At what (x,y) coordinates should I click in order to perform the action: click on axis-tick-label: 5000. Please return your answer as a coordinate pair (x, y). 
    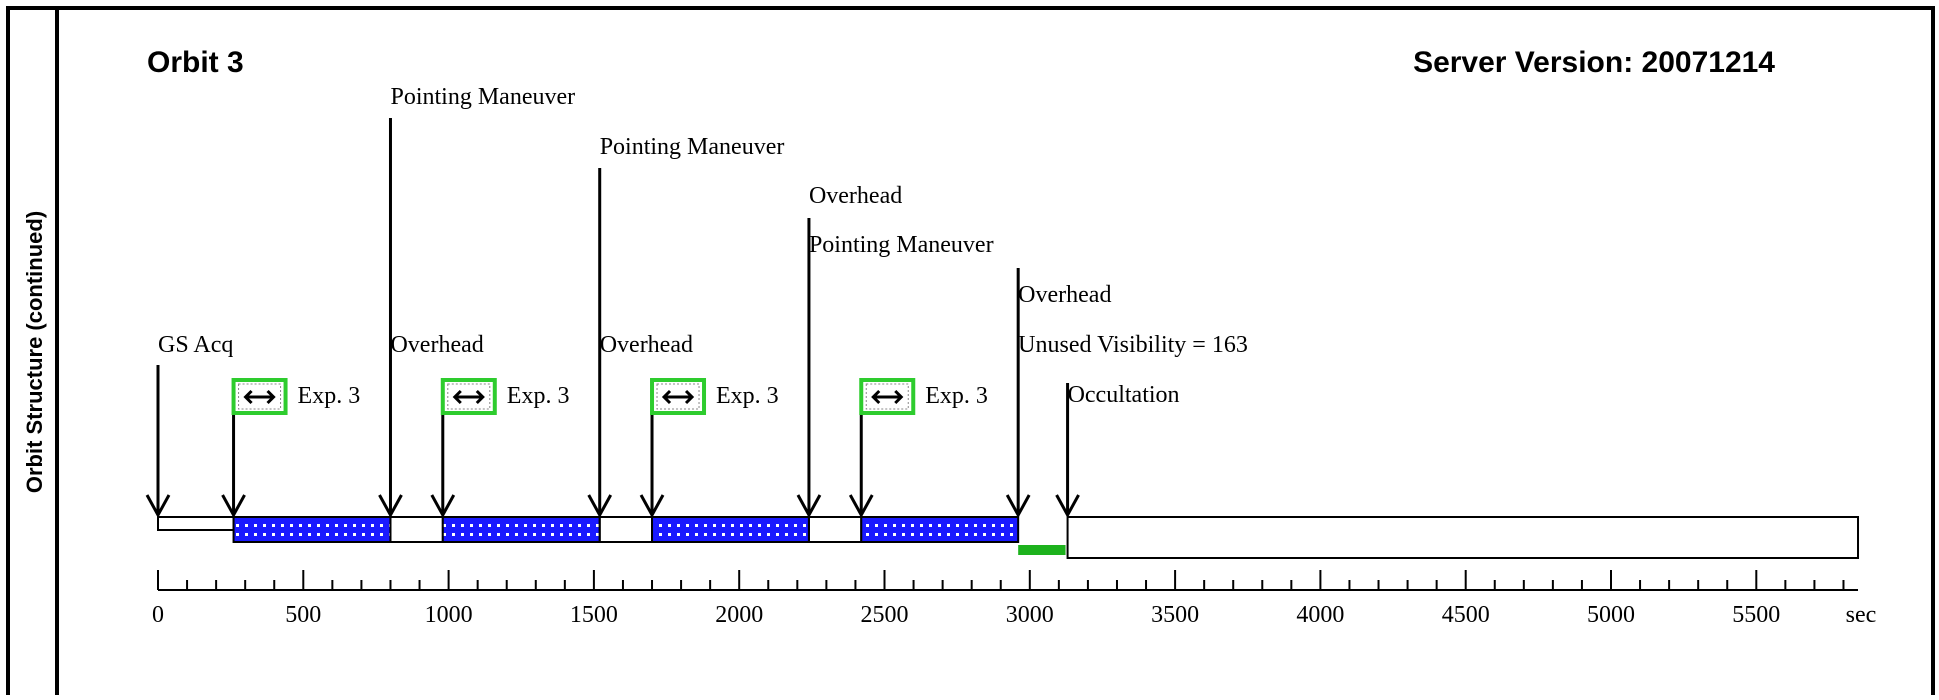
    Looking at the image, I should click on (1611, 615).